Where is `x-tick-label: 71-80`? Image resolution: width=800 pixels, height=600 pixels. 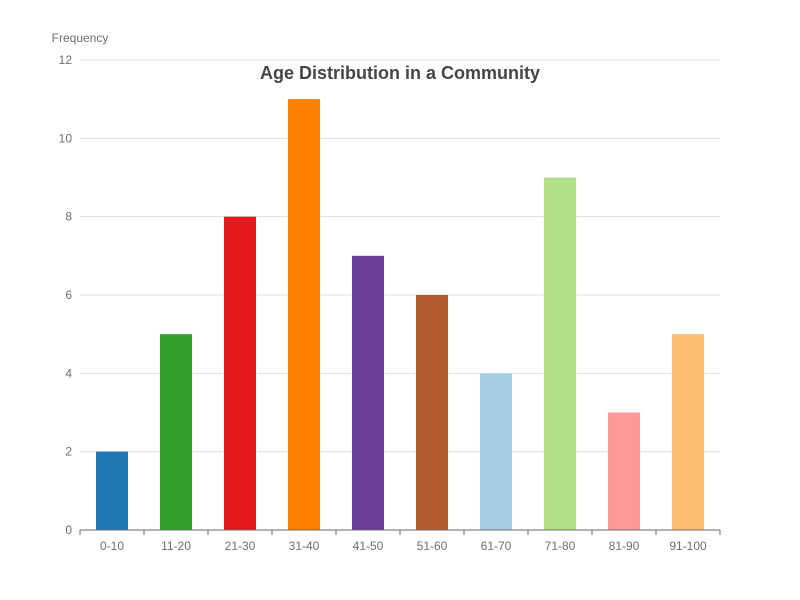 x-tick-label: 71-80 is located at coordinates (560, 546).